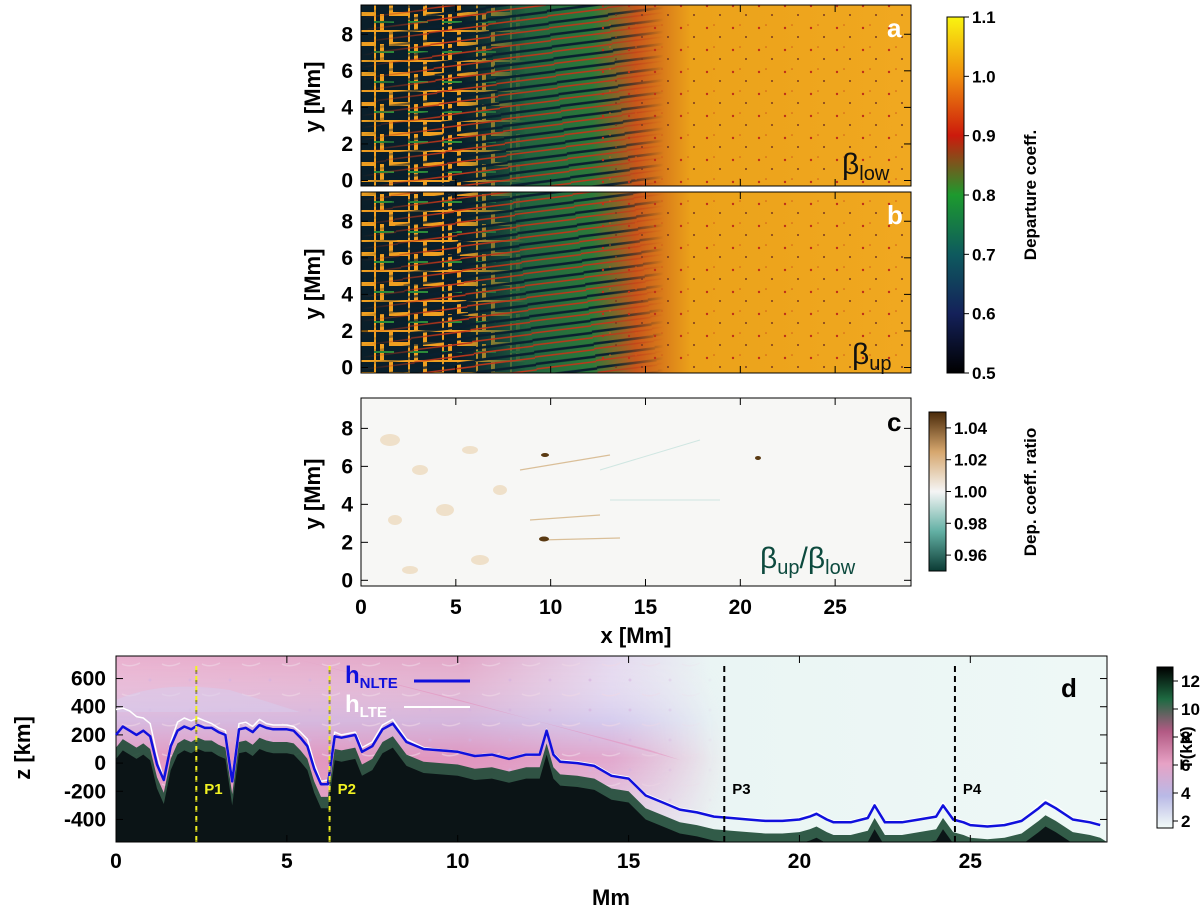  I want to click on departure-colorbar-tick-label: 1.0, so click(984, 76).